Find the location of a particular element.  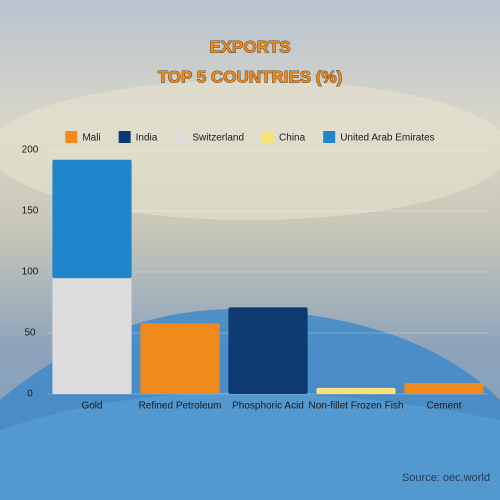

legend-item: United Arab Emirates is located at coordinates (379, 137).